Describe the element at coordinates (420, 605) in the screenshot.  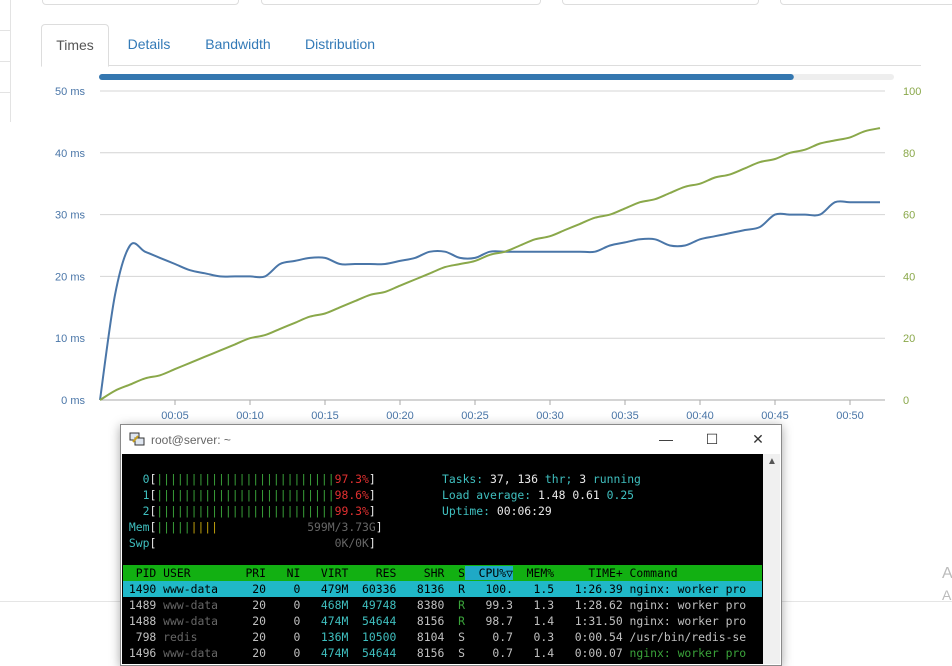
I see `process-cell-shr: 8380` at that location.